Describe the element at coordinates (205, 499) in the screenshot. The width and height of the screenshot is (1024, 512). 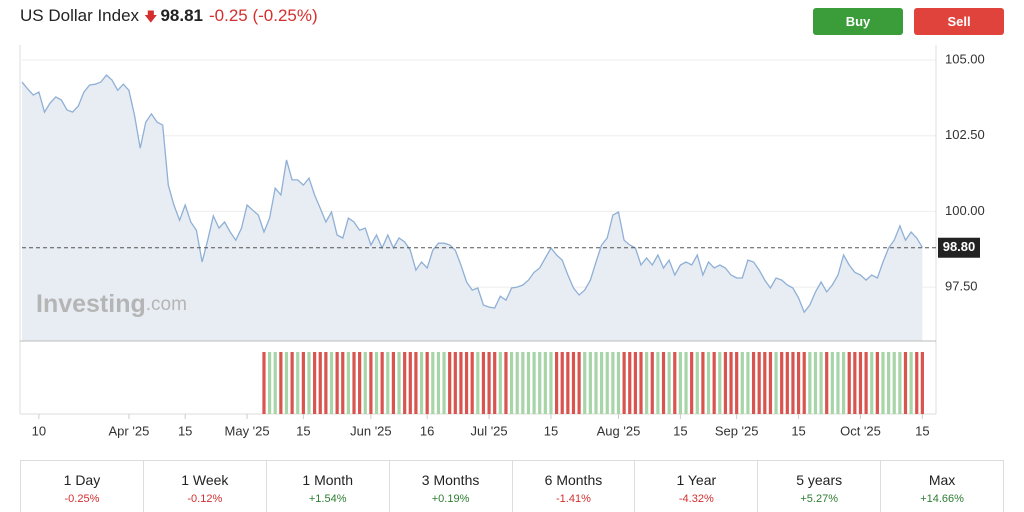
I see `timeframe-change: -0.12%` at that location.